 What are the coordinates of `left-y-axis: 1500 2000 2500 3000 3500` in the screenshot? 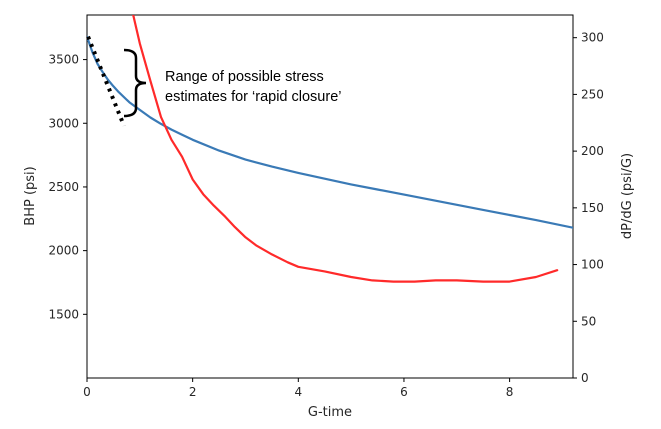 It's located at (67, 187).